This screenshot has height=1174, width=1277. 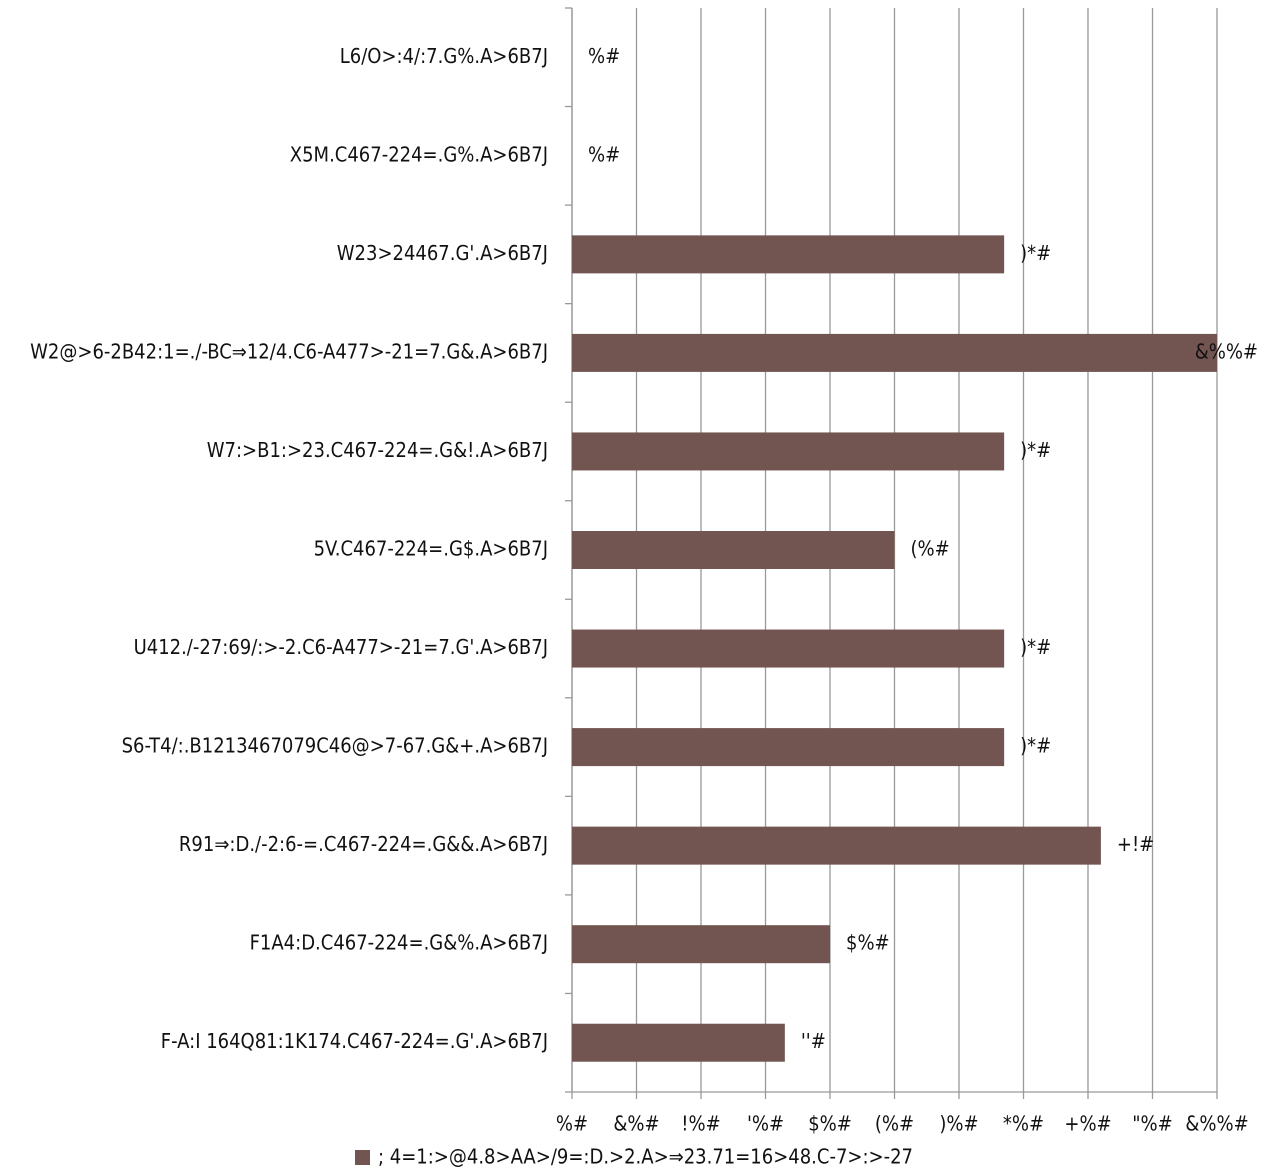 I want to click on x-tick-label: )%#, so click(x=958, y=1124).